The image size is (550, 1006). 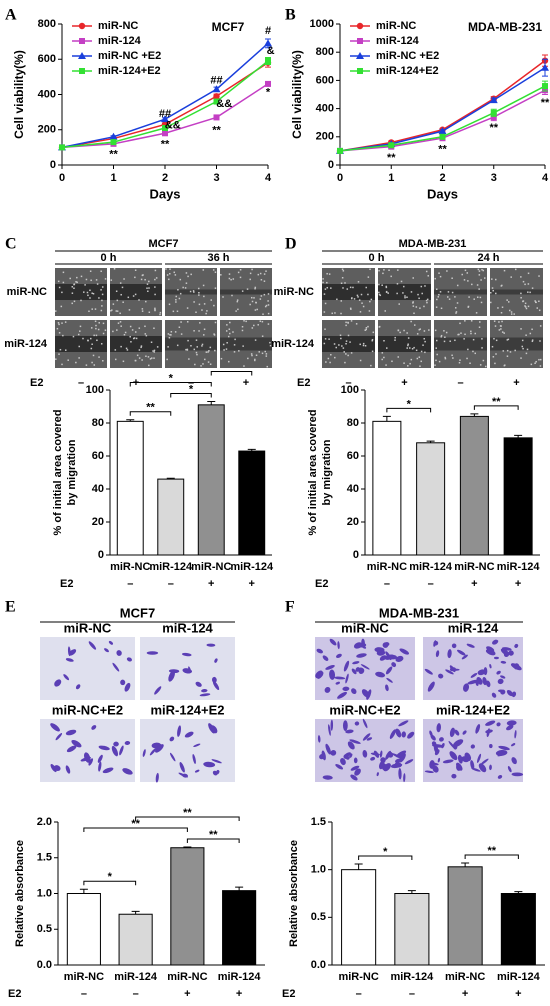 I want to click on scratch-gap, so click(x=460, y=292).